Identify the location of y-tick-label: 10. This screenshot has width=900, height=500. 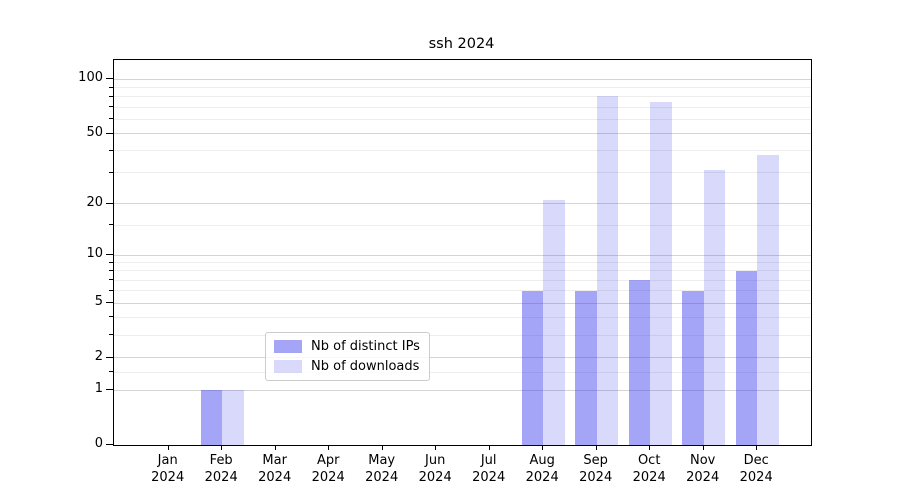
(94, 254).